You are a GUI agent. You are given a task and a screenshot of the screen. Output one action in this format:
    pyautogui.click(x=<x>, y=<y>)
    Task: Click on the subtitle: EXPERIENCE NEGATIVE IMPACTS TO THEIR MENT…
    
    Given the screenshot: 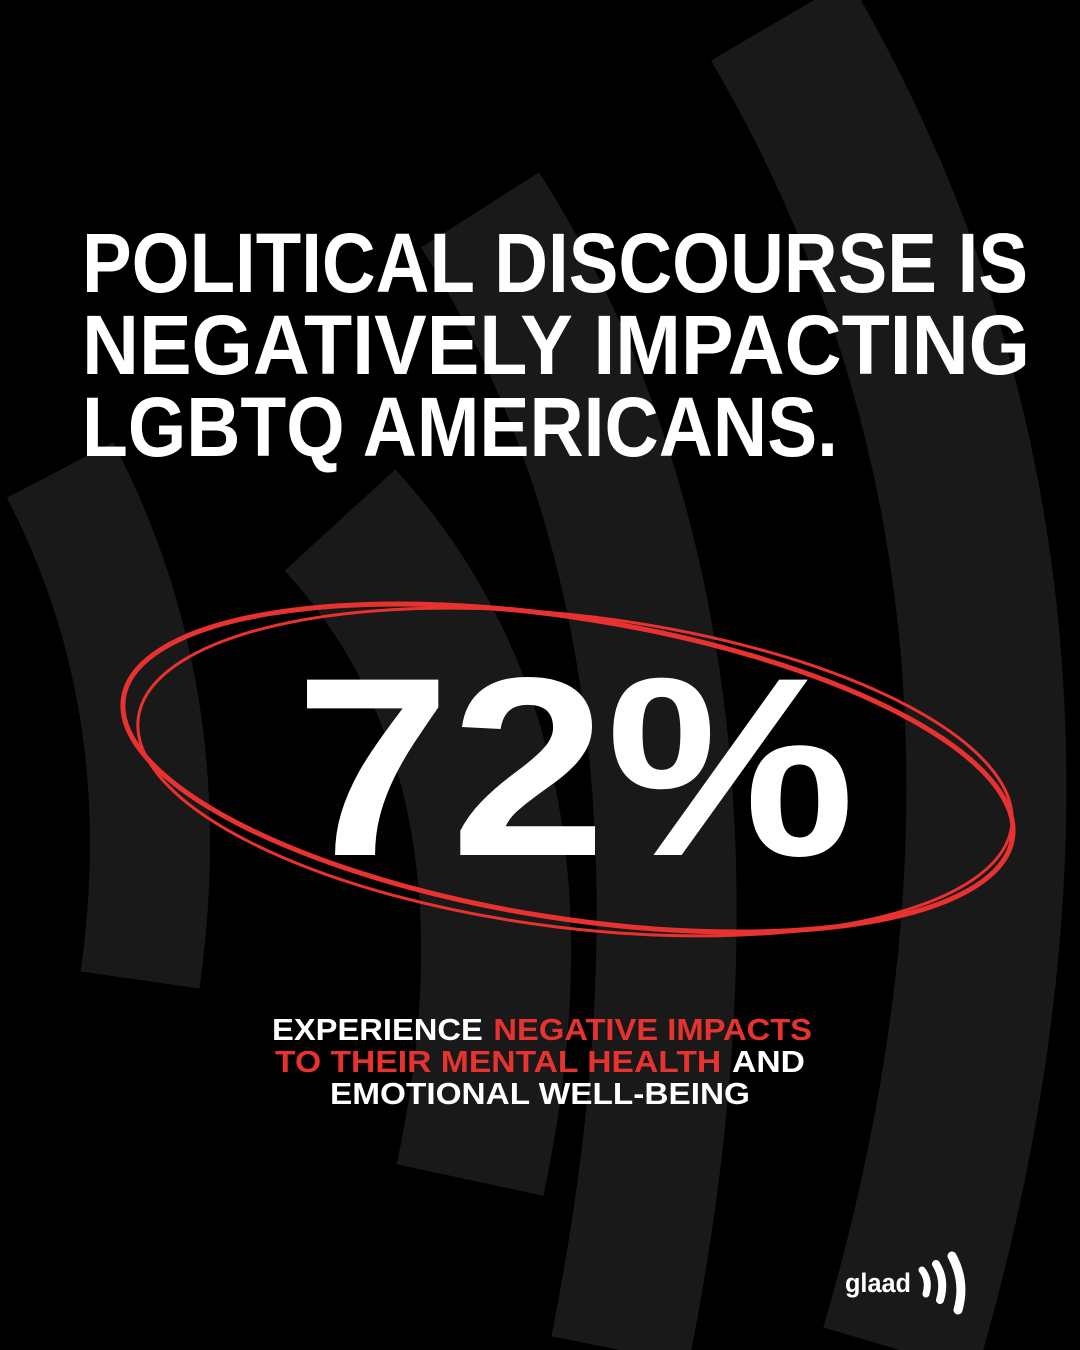 What is the action you would take?
    pyautogui.click(x=542, y=1061)
    